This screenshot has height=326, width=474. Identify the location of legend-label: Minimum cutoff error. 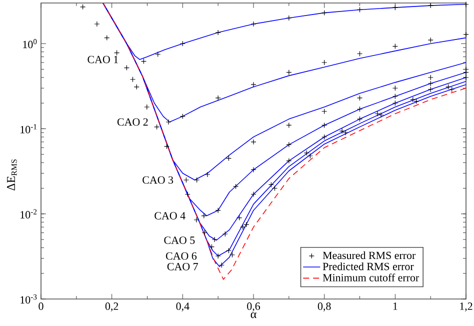
(371, 278).